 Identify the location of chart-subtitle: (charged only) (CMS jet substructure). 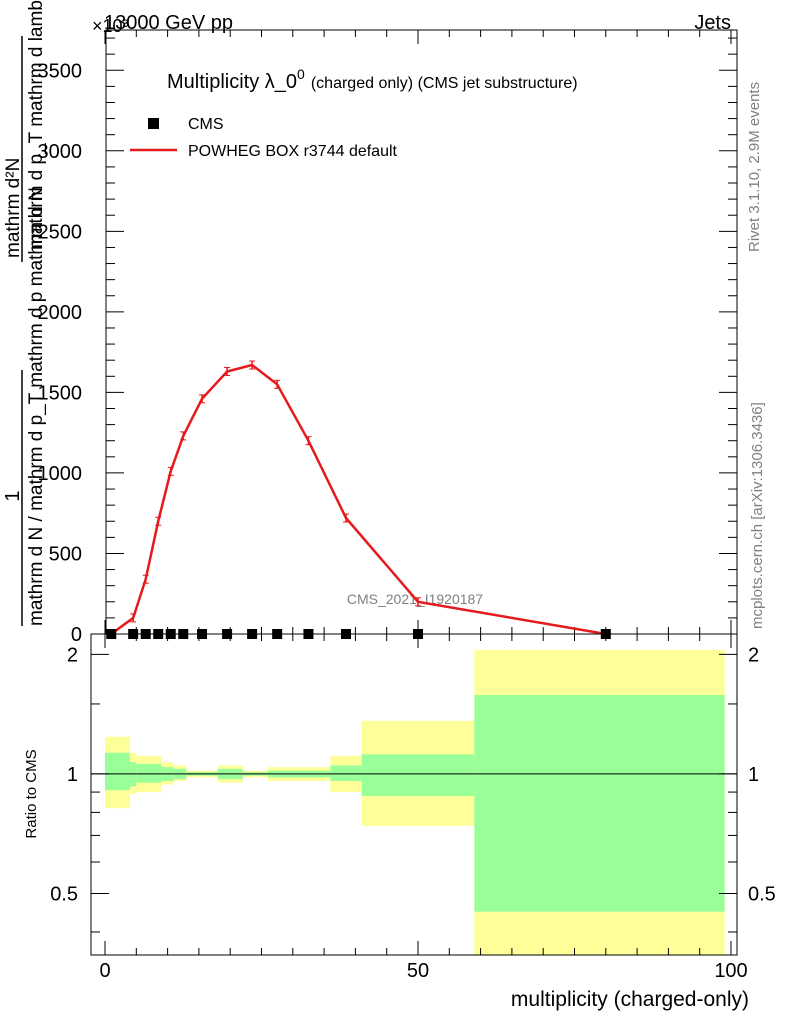
(444, 83).